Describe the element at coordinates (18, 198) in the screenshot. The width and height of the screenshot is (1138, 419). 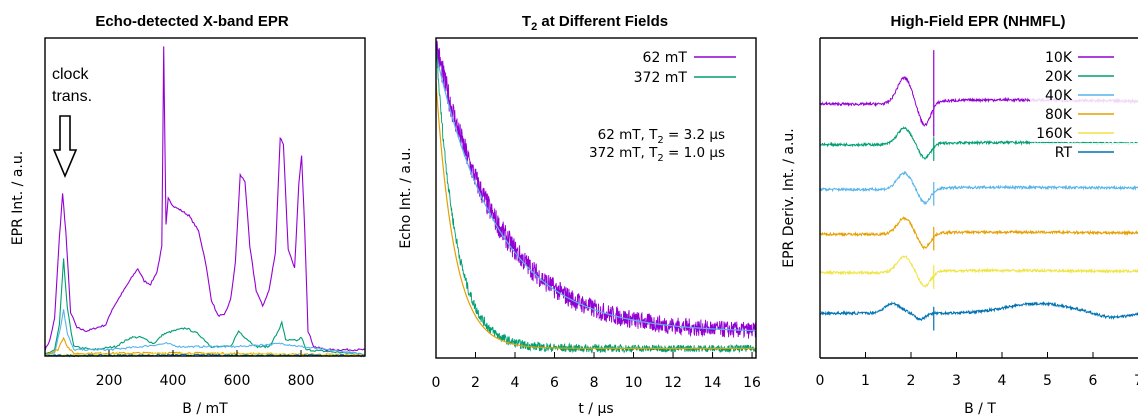
I see `panel1-y-label: EPR Int. / a.u.` at that location.